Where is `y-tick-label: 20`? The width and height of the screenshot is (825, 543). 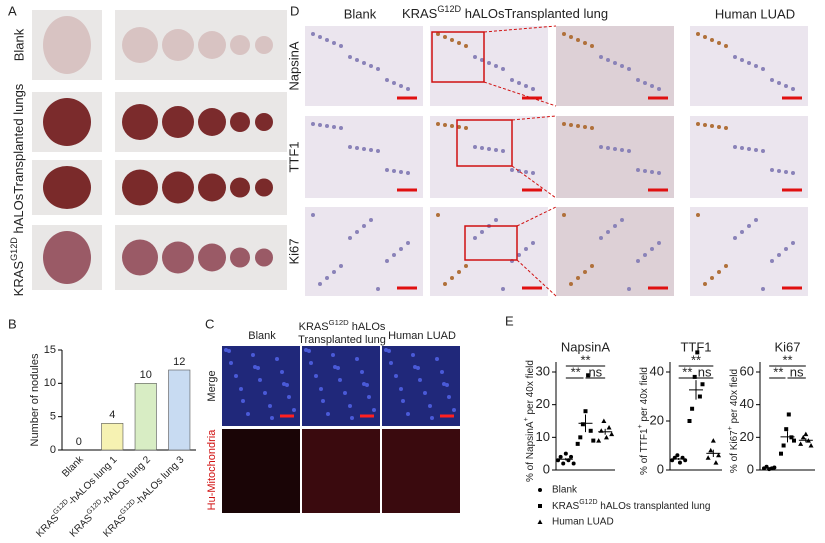 y-tick-label: 20 is located at coordinates (657, 419).